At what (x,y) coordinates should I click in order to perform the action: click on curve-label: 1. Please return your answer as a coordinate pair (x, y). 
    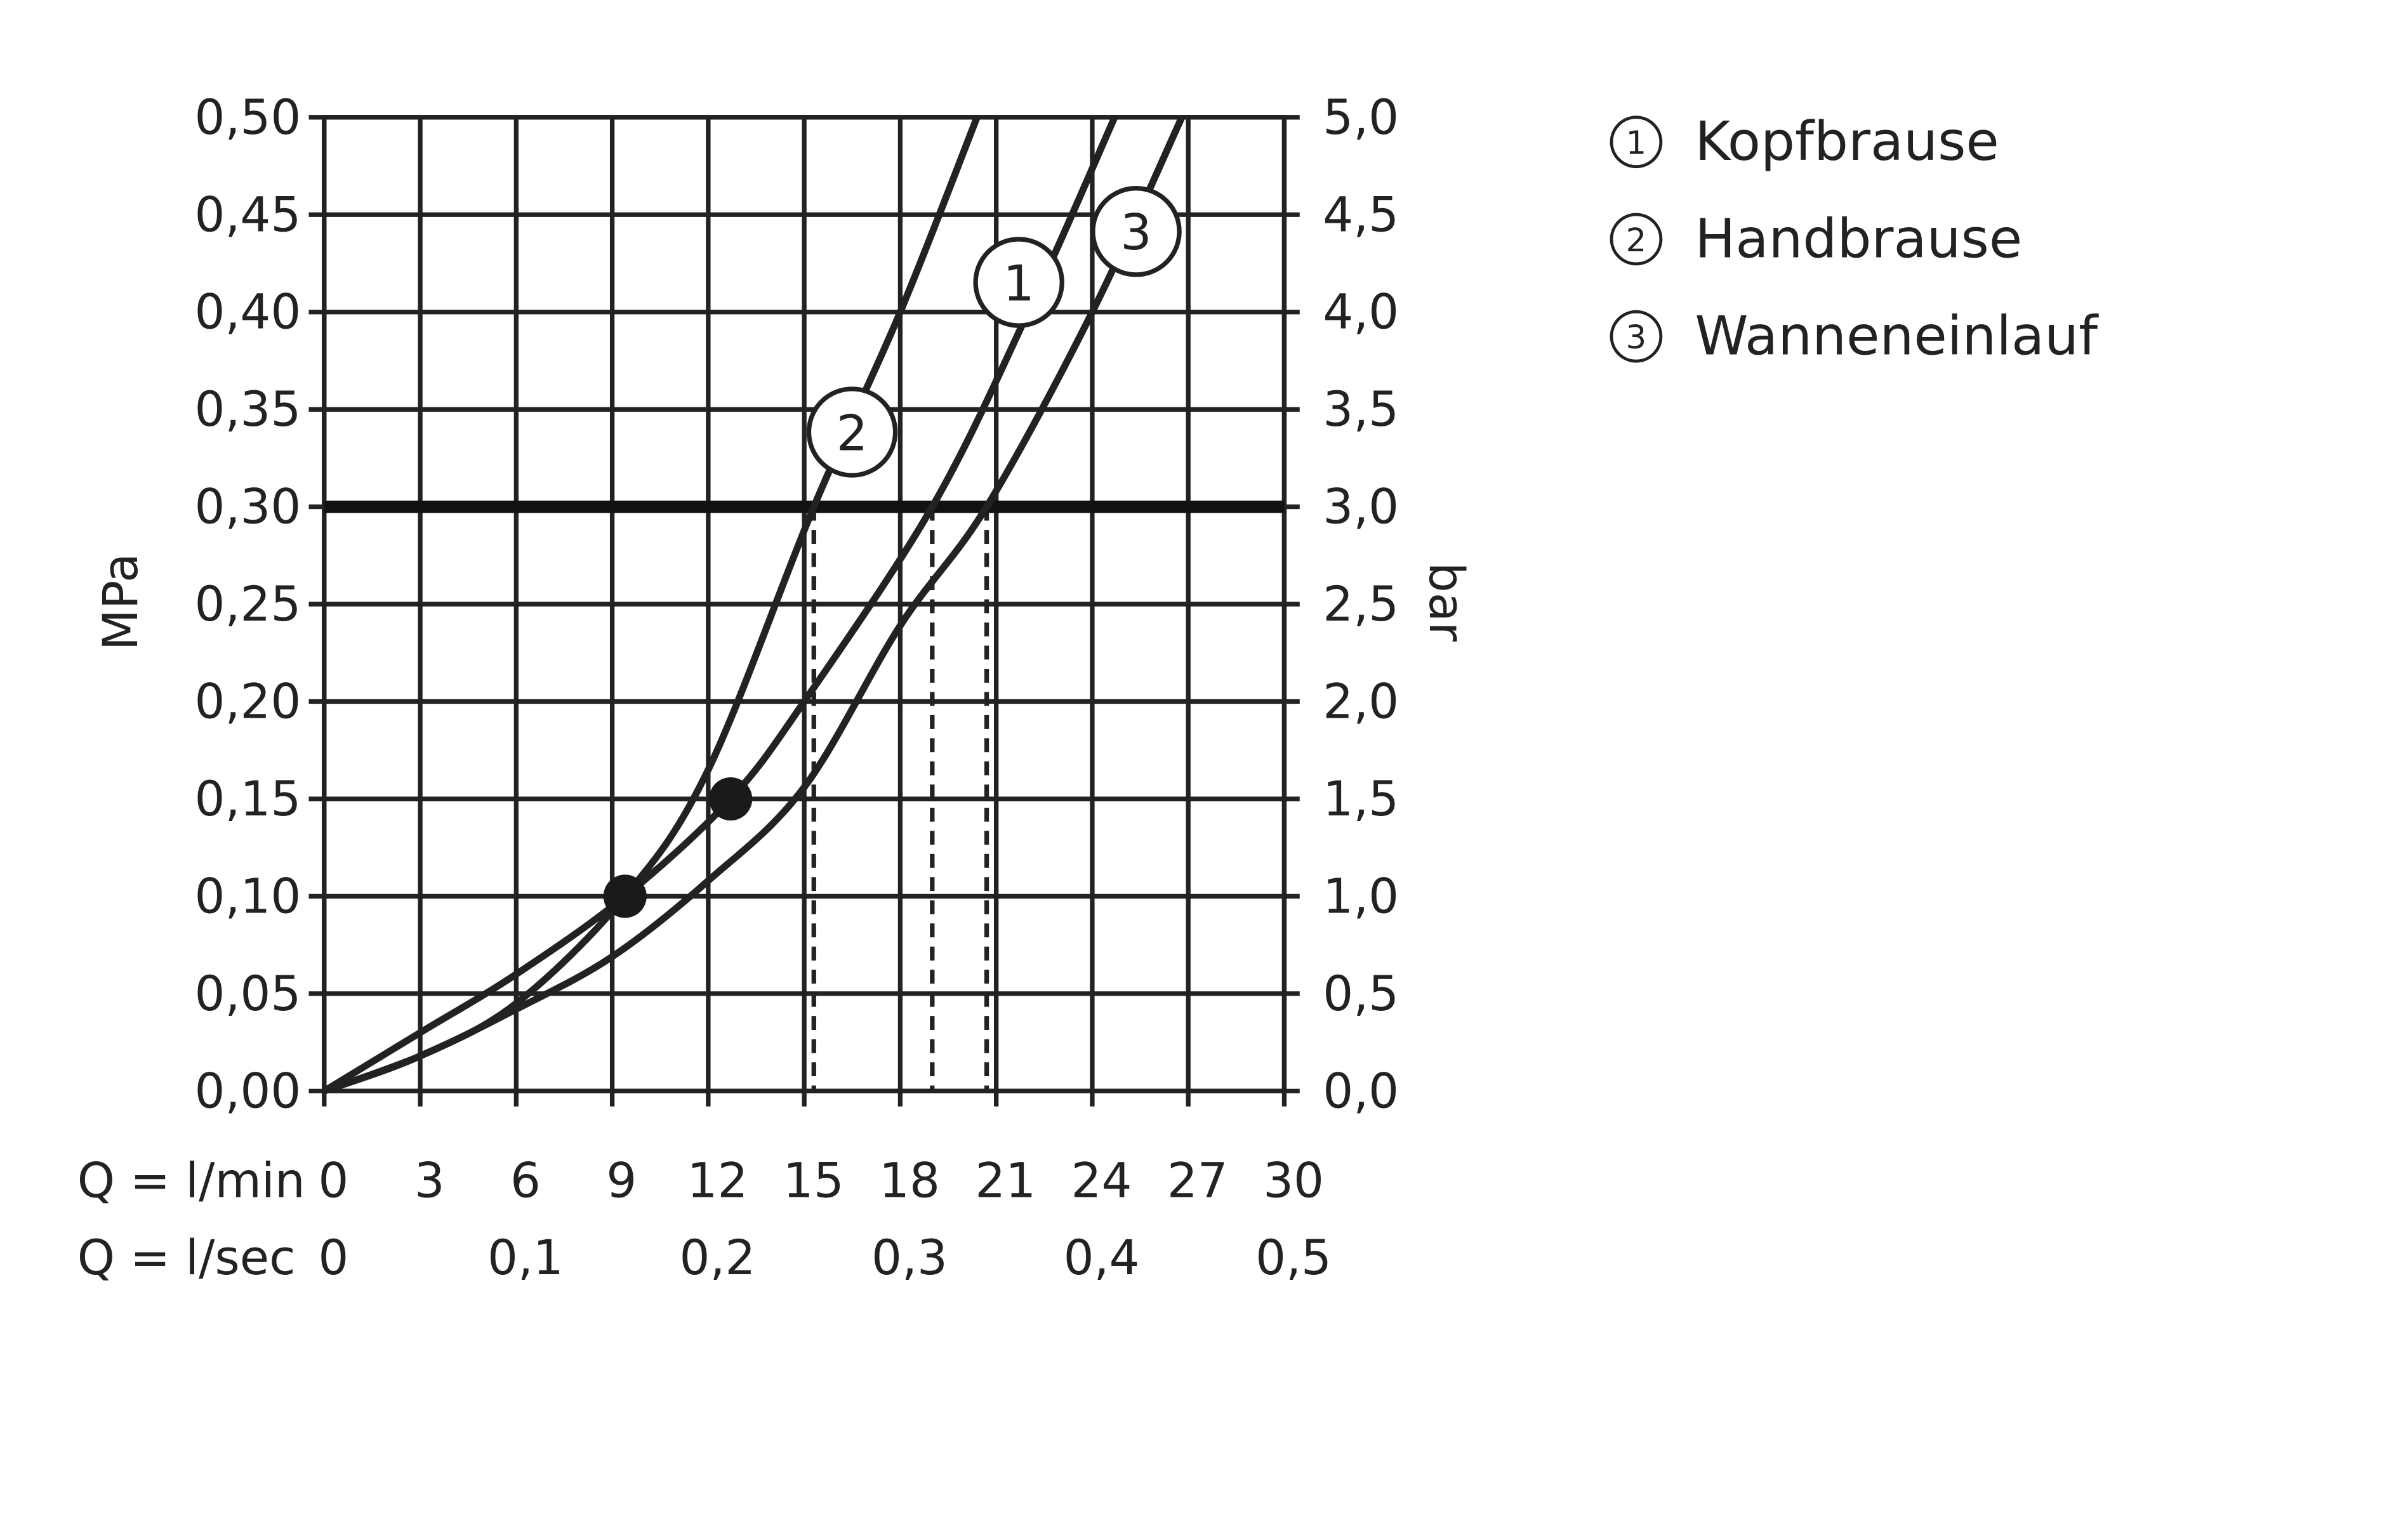
    Looking at the image, I should click on (1019, 283).